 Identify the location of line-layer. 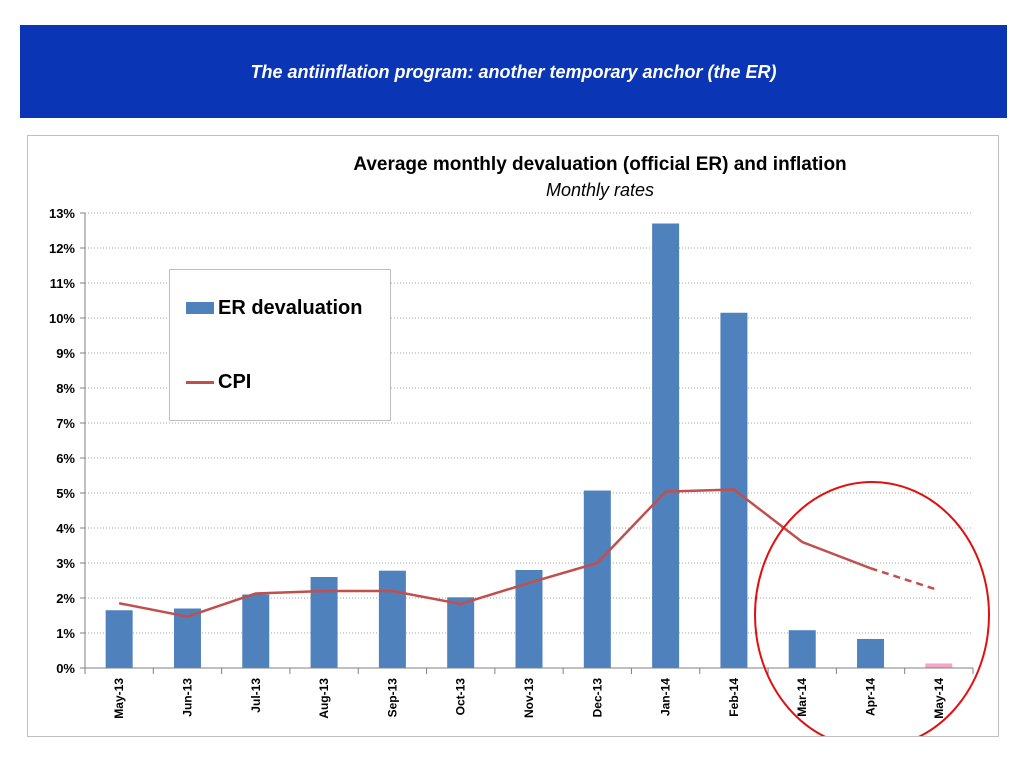
(529, 553).